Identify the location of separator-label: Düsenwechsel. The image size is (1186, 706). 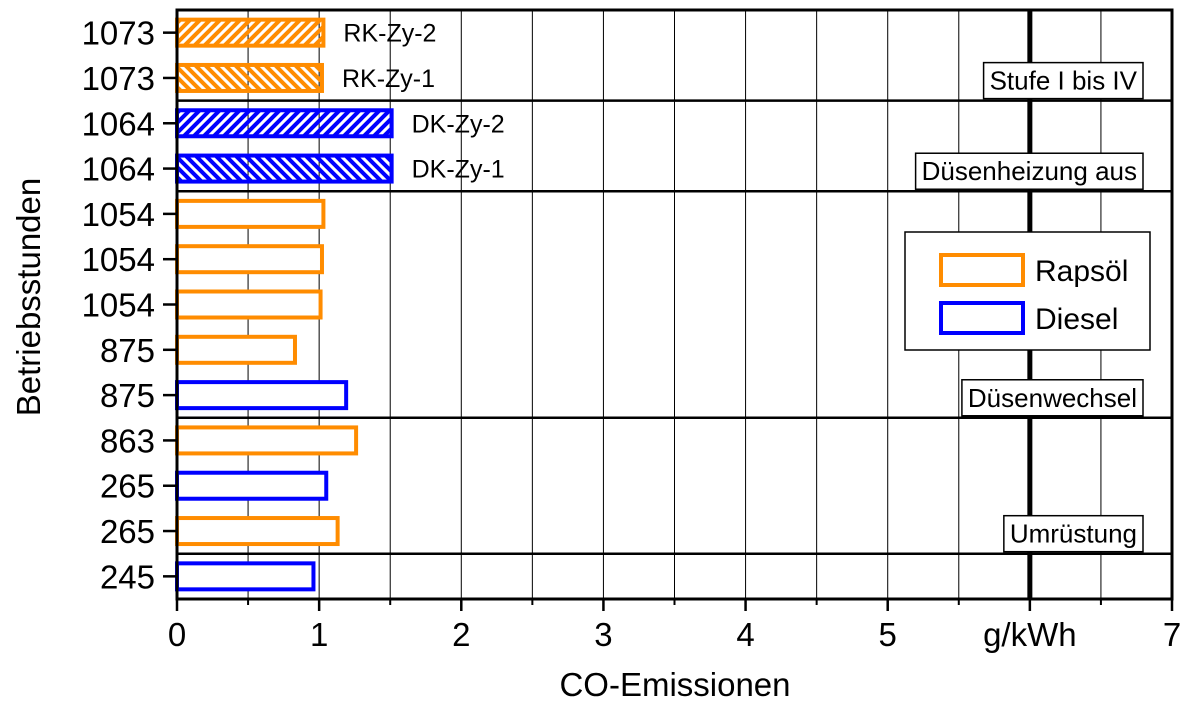
(1052, 398).